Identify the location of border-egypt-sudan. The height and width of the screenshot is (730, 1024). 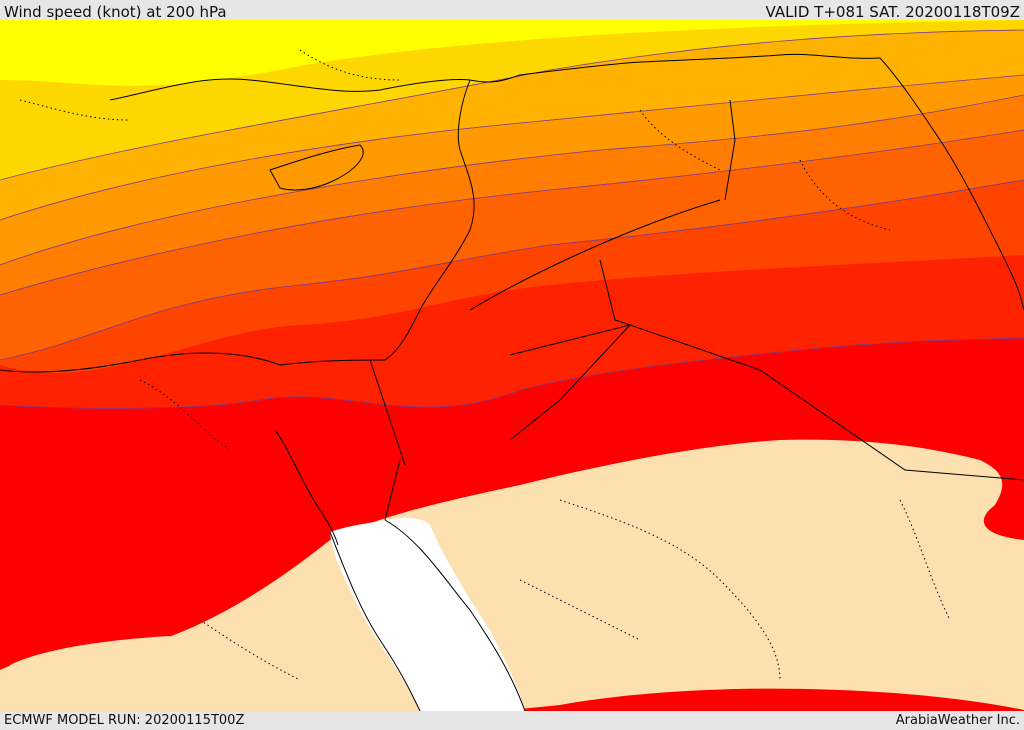
(570, 382).